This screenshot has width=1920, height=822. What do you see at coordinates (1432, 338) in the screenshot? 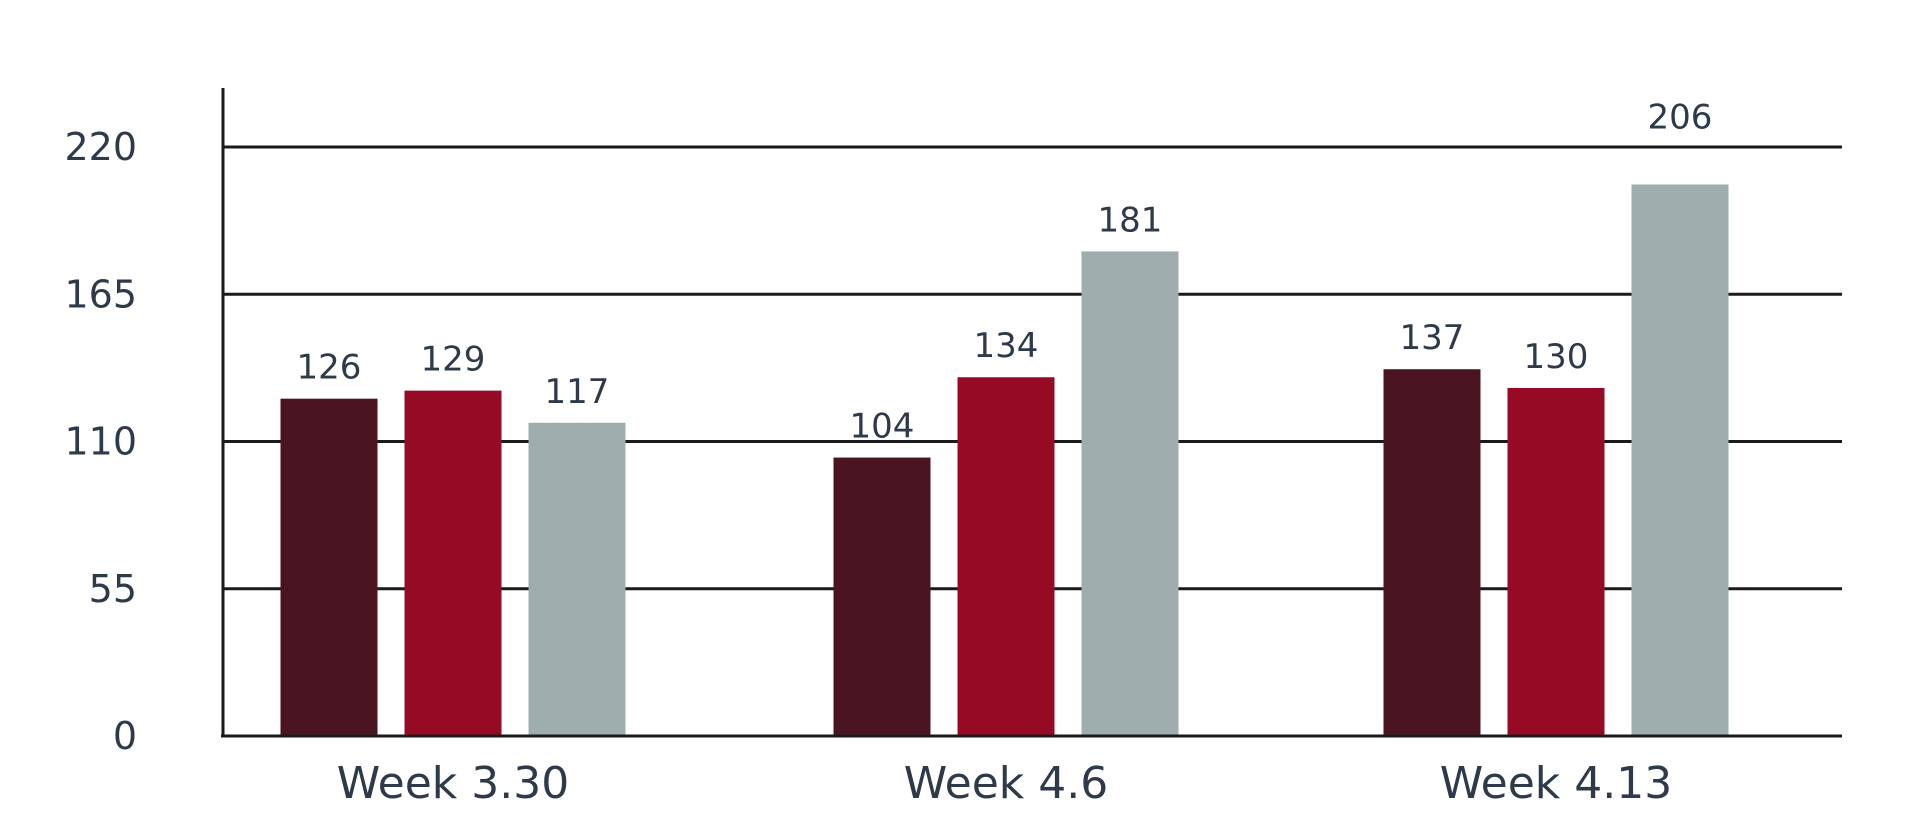
I see `data-label: 137` at bounding box center [1432, 338].